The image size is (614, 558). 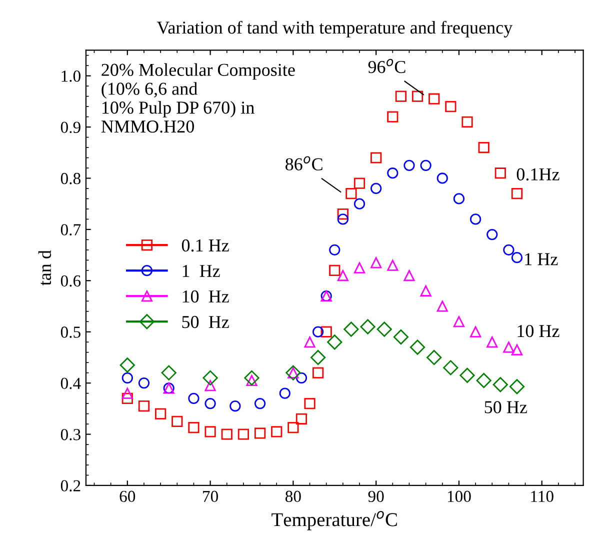 I want to click on annotation: 10 Hz, so click(x=539, y=331).